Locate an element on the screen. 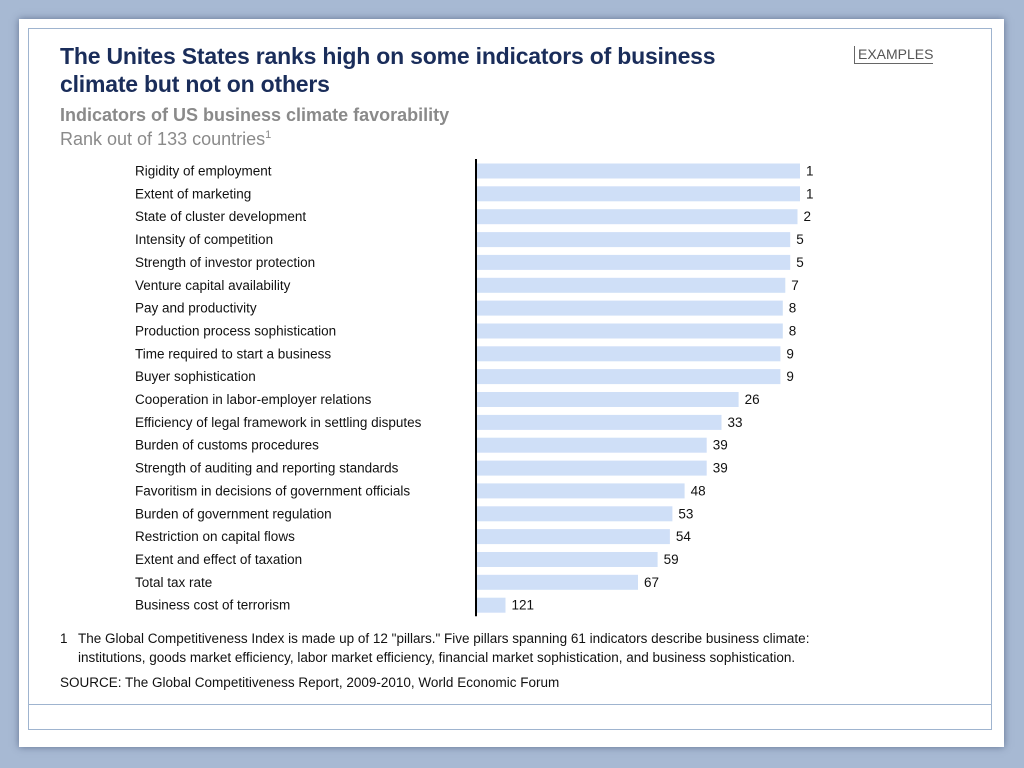  examples-tag: EXAMPLES is located at coordinates (894, 55).